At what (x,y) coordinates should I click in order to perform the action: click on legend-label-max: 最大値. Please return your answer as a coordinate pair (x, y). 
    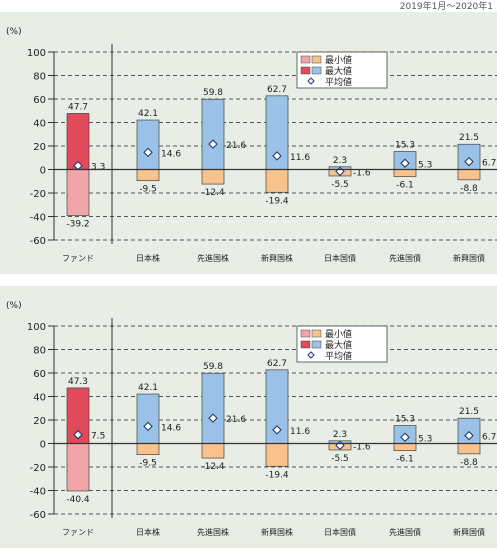
    Looking at the image, I should click on (338, 71).